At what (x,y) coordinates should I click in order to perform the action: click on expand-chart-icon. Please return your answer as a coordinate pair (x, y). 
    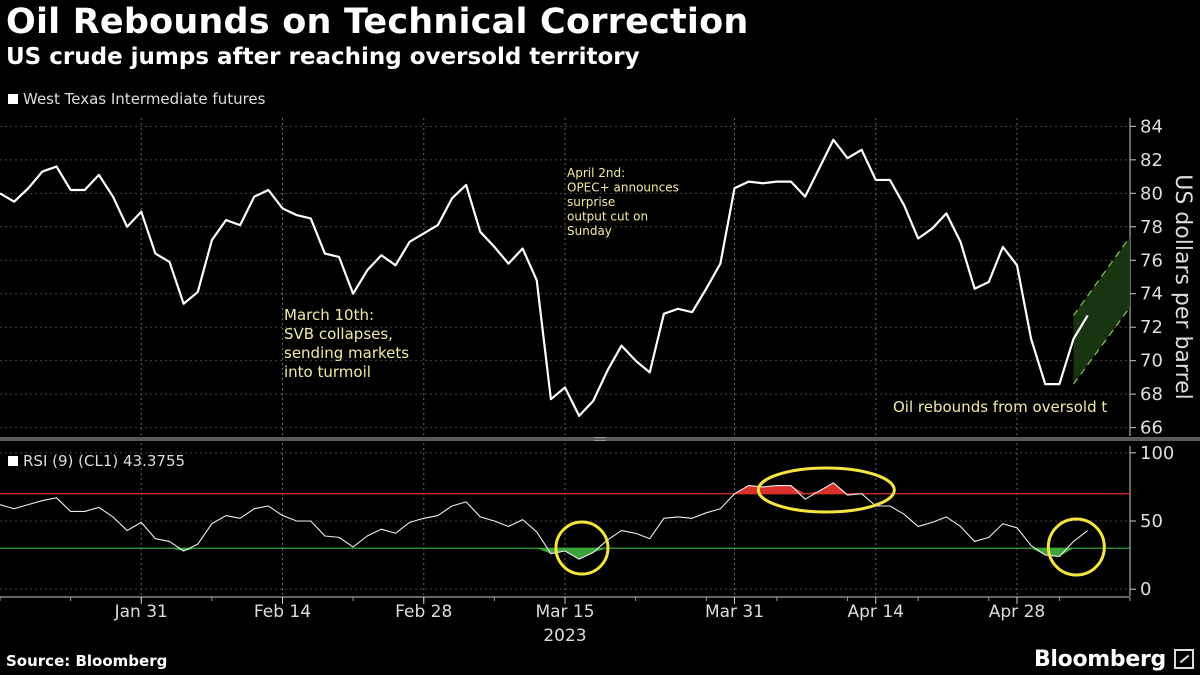
    Looking at the image, I should click on (1184, 659).